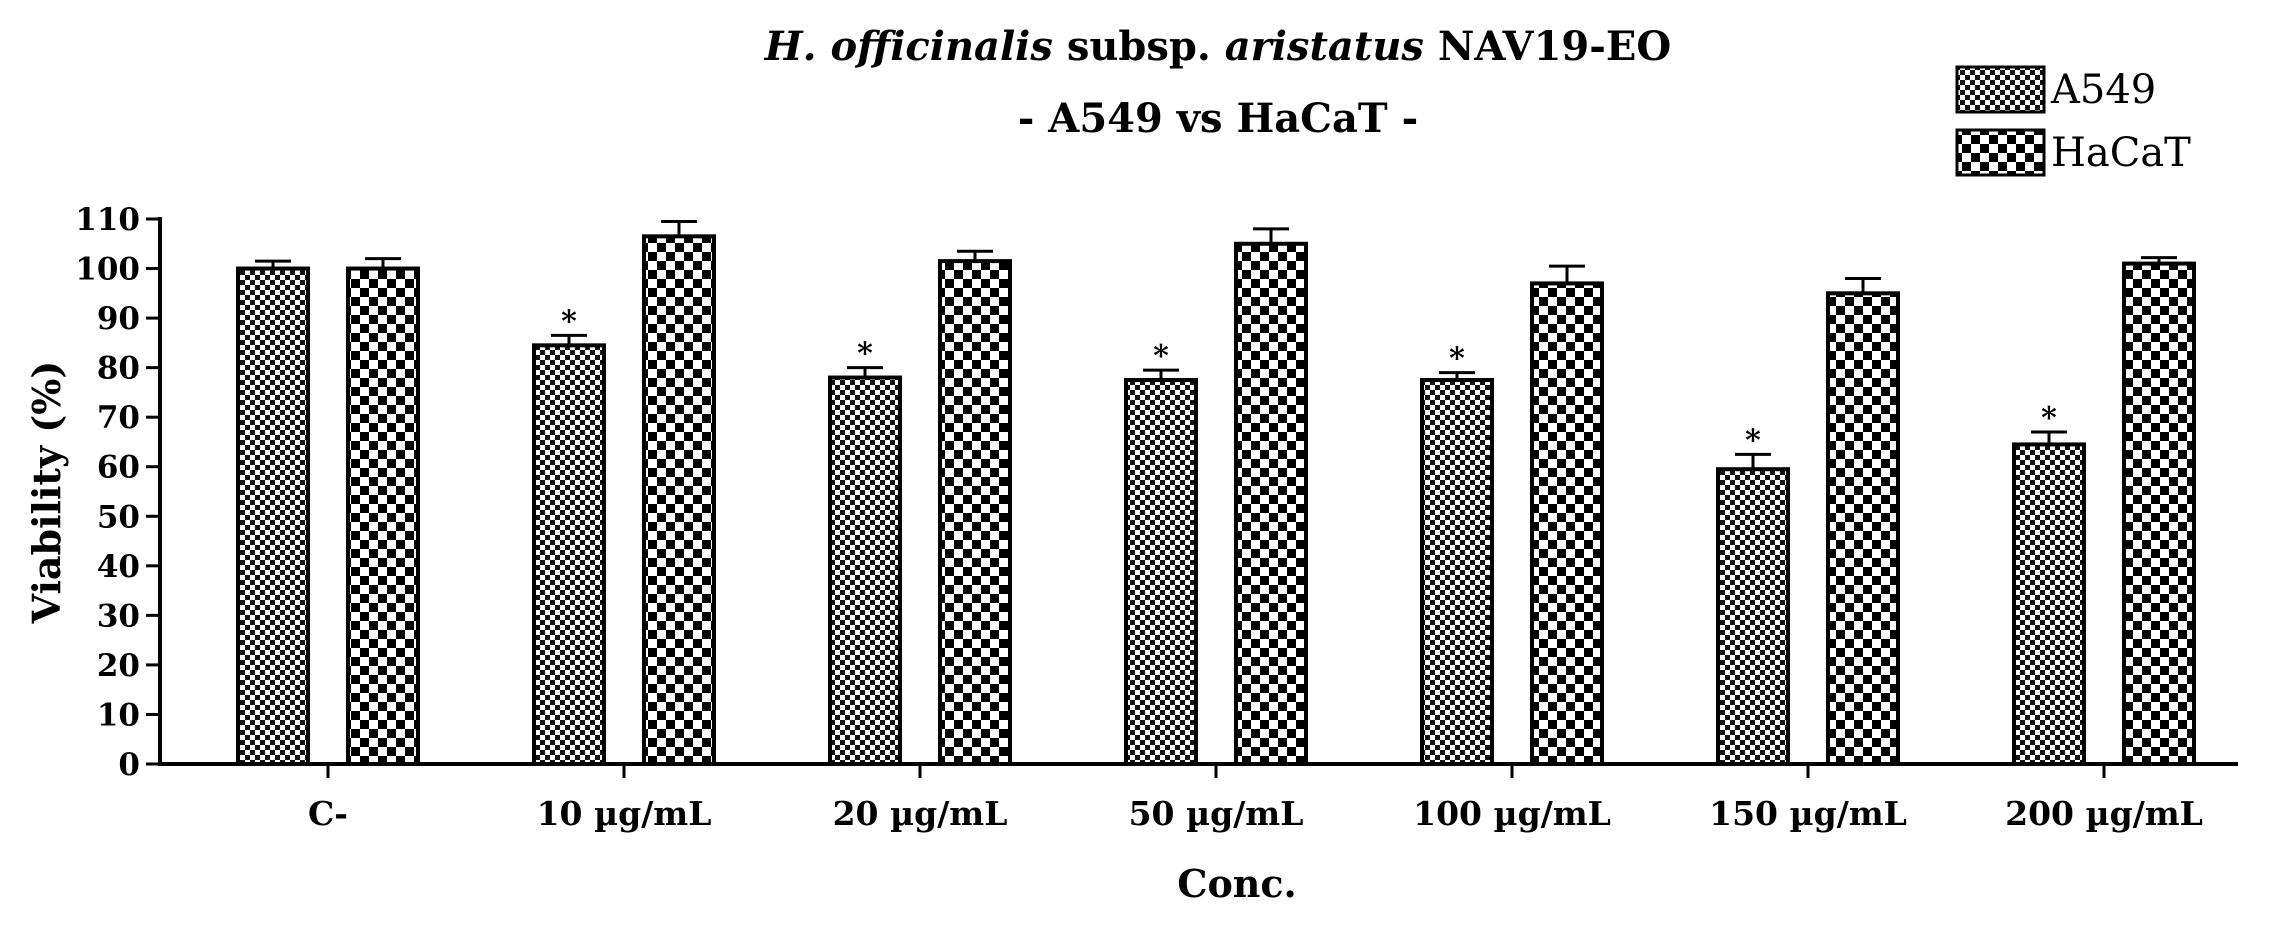  What do you see at coordinates (129, 765) in the screenshot?
I see `y-tick-label: 0` at bounding box center [129, 765].